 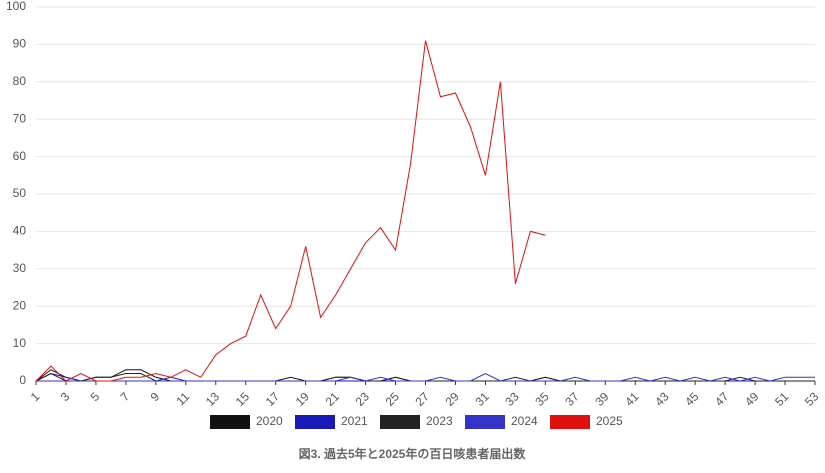 I want to click on x-tick-label: 5, so click(x=95, y=396).